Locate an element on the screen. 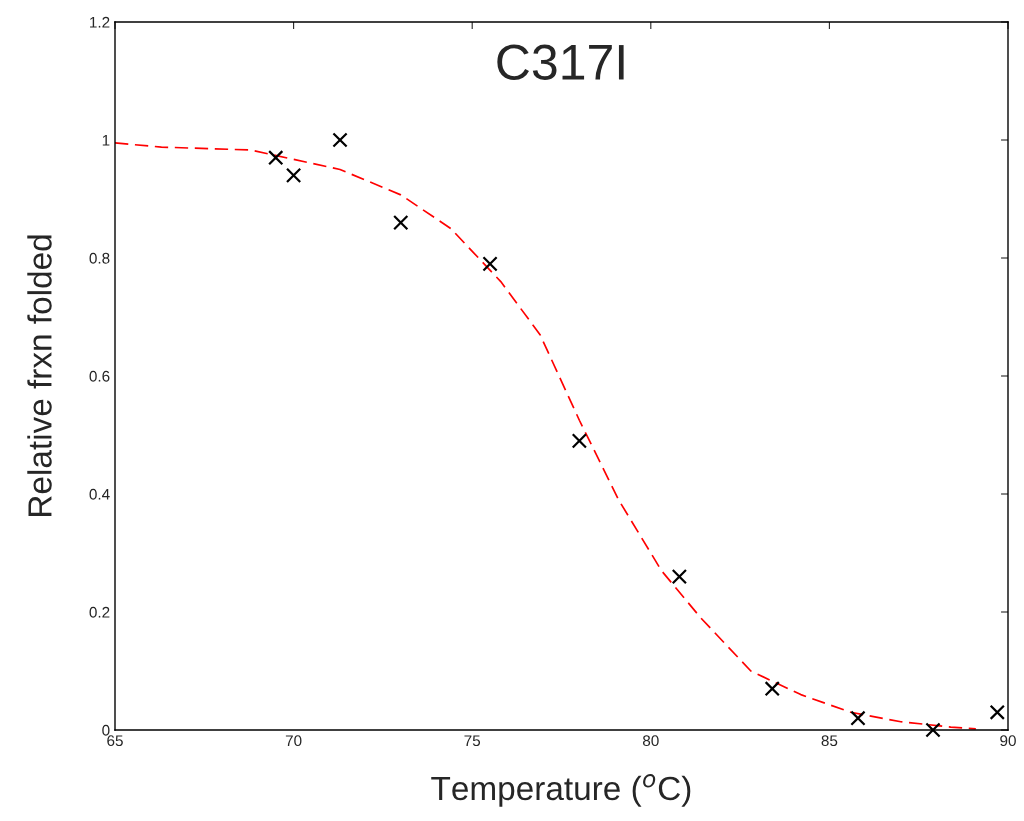 The width and height of the screenshot is (1024, 821). x-tick-label: 85 is located at coordinates (829, 741).